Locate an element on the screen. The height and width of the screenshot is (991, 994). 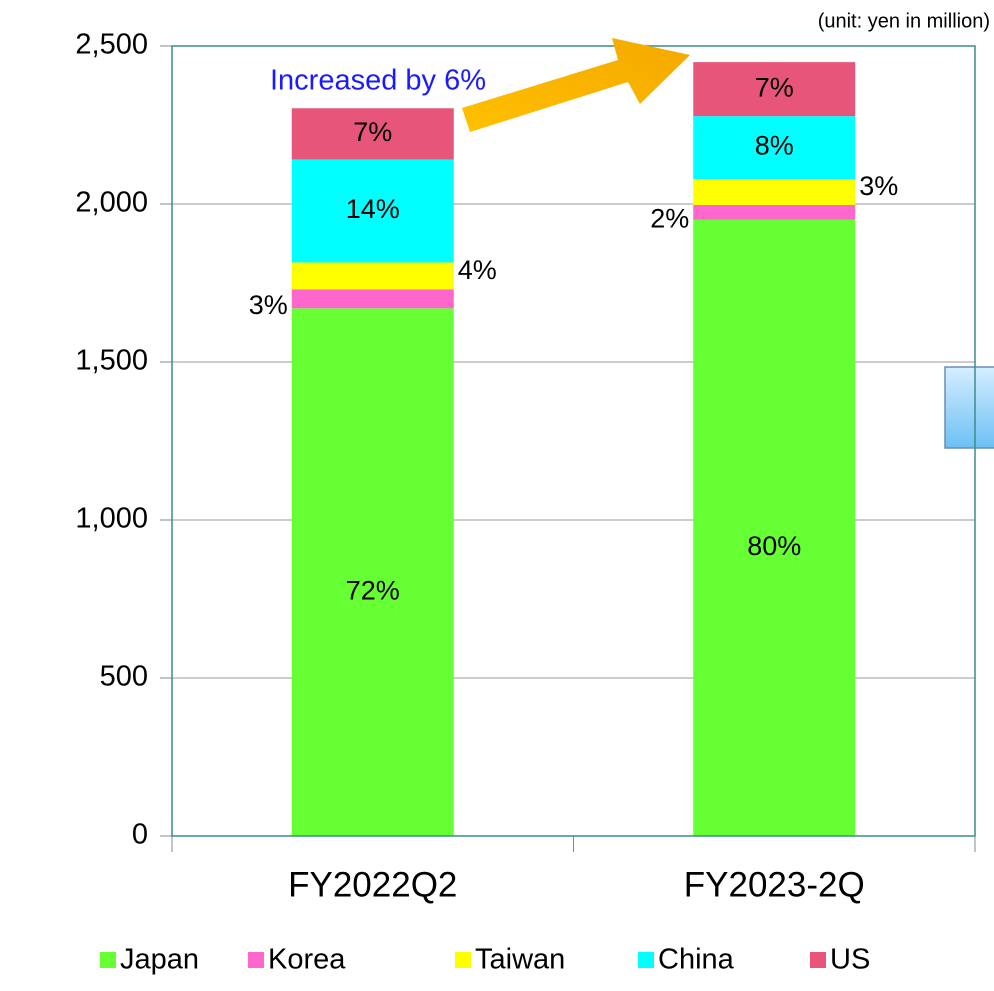
data-label: 4% is located at coordinates (477, 270).